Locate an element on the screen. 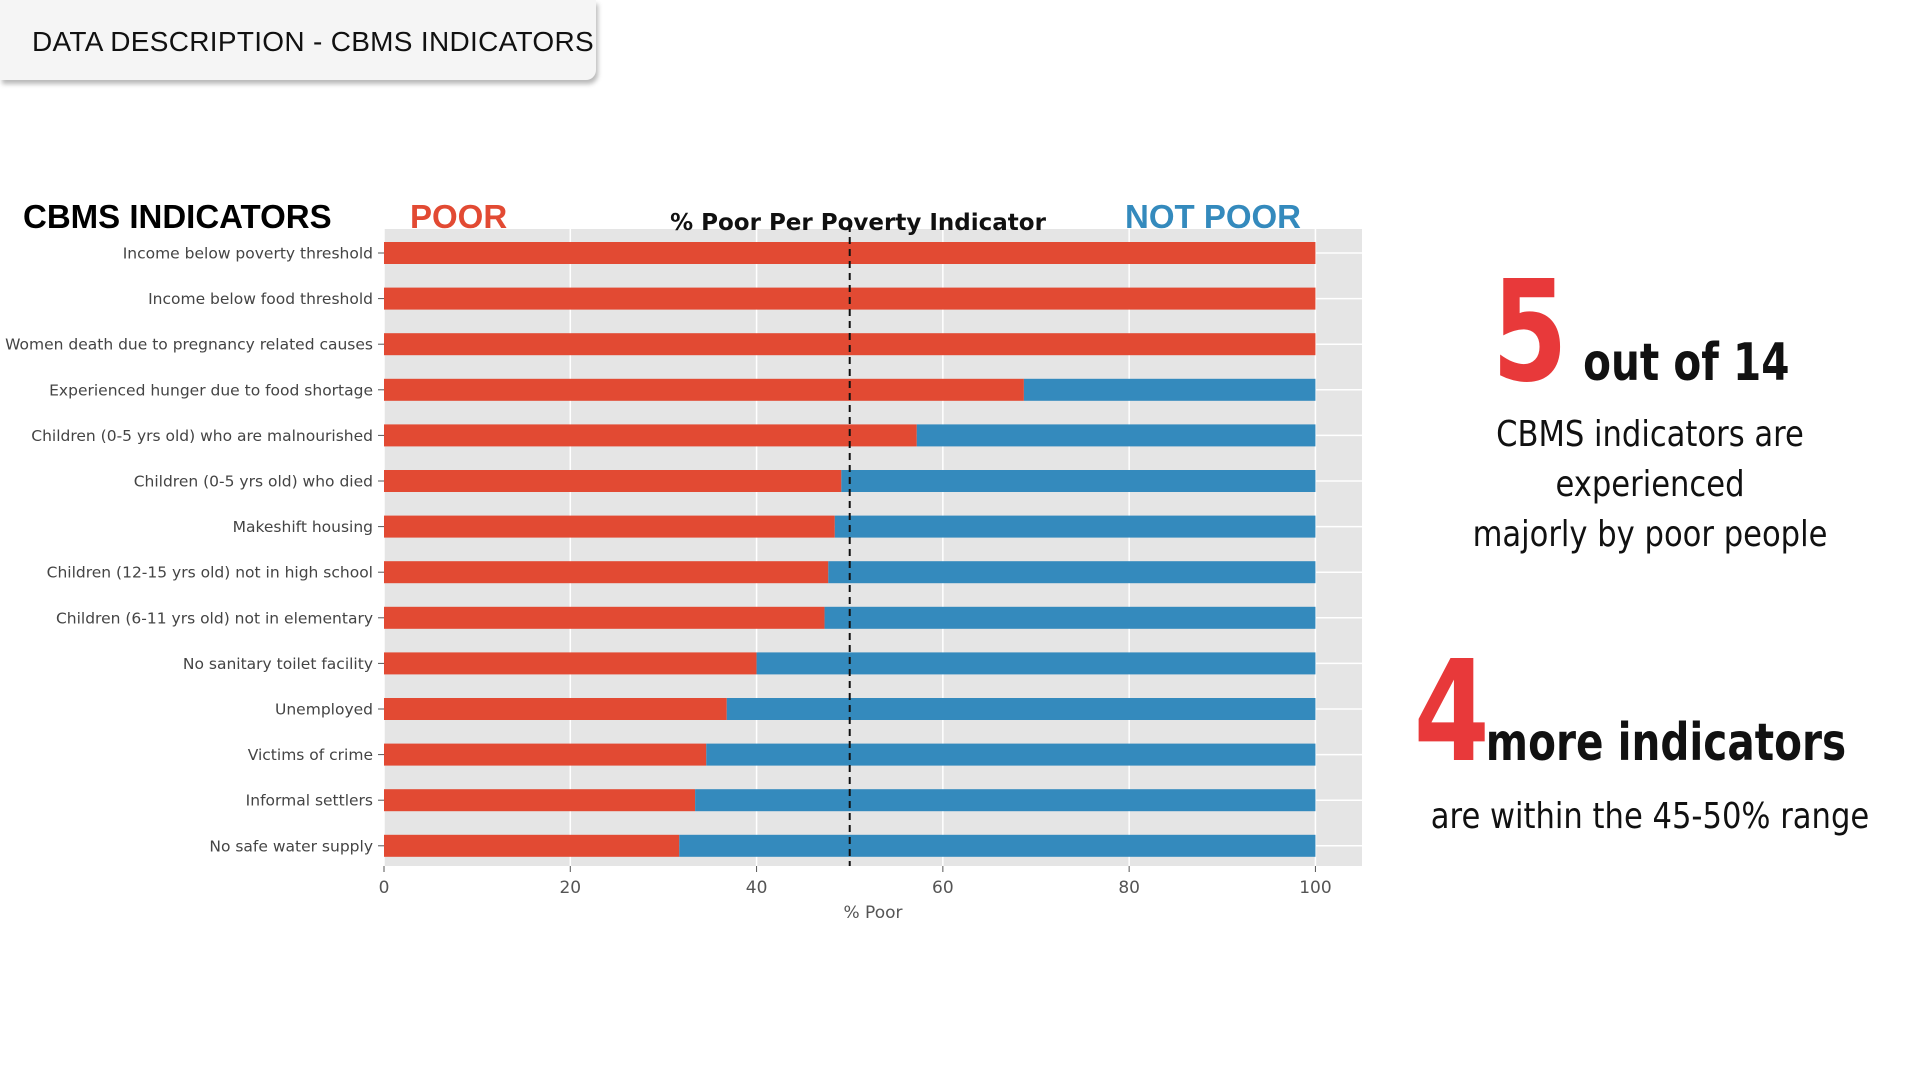  x-tick-label: 80 is located at coordinates (1129, 888).